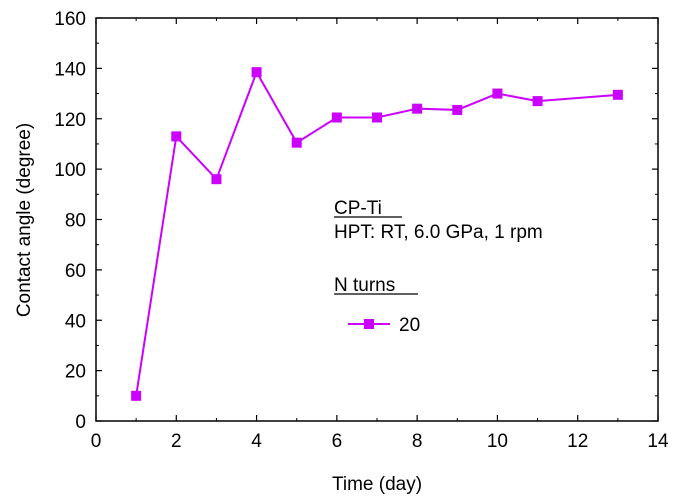 The width and height of the screenshot is (687, 500). What do you see at coordinates (369, 324) in the screenshot?
I see `legend-marker-square` at bounding box center [369, 324].